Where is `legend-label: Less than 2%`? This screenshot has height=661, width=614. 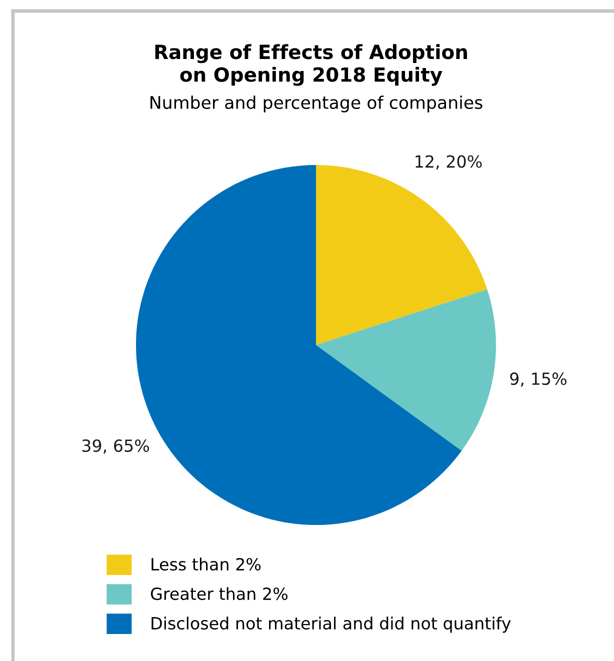 legend-label: Less than 2% is located at coordinates (206, 564).